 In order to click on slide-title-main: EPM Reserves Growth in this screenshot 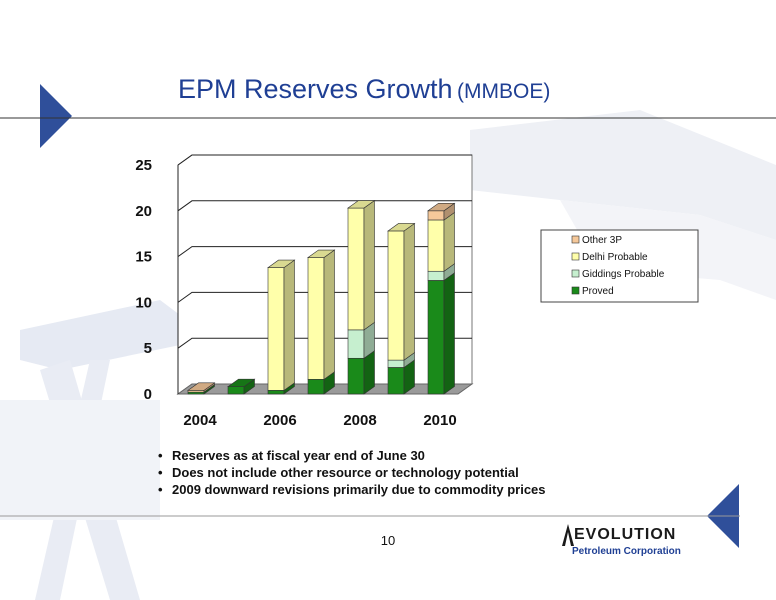, I will do `click(315, 89)`.